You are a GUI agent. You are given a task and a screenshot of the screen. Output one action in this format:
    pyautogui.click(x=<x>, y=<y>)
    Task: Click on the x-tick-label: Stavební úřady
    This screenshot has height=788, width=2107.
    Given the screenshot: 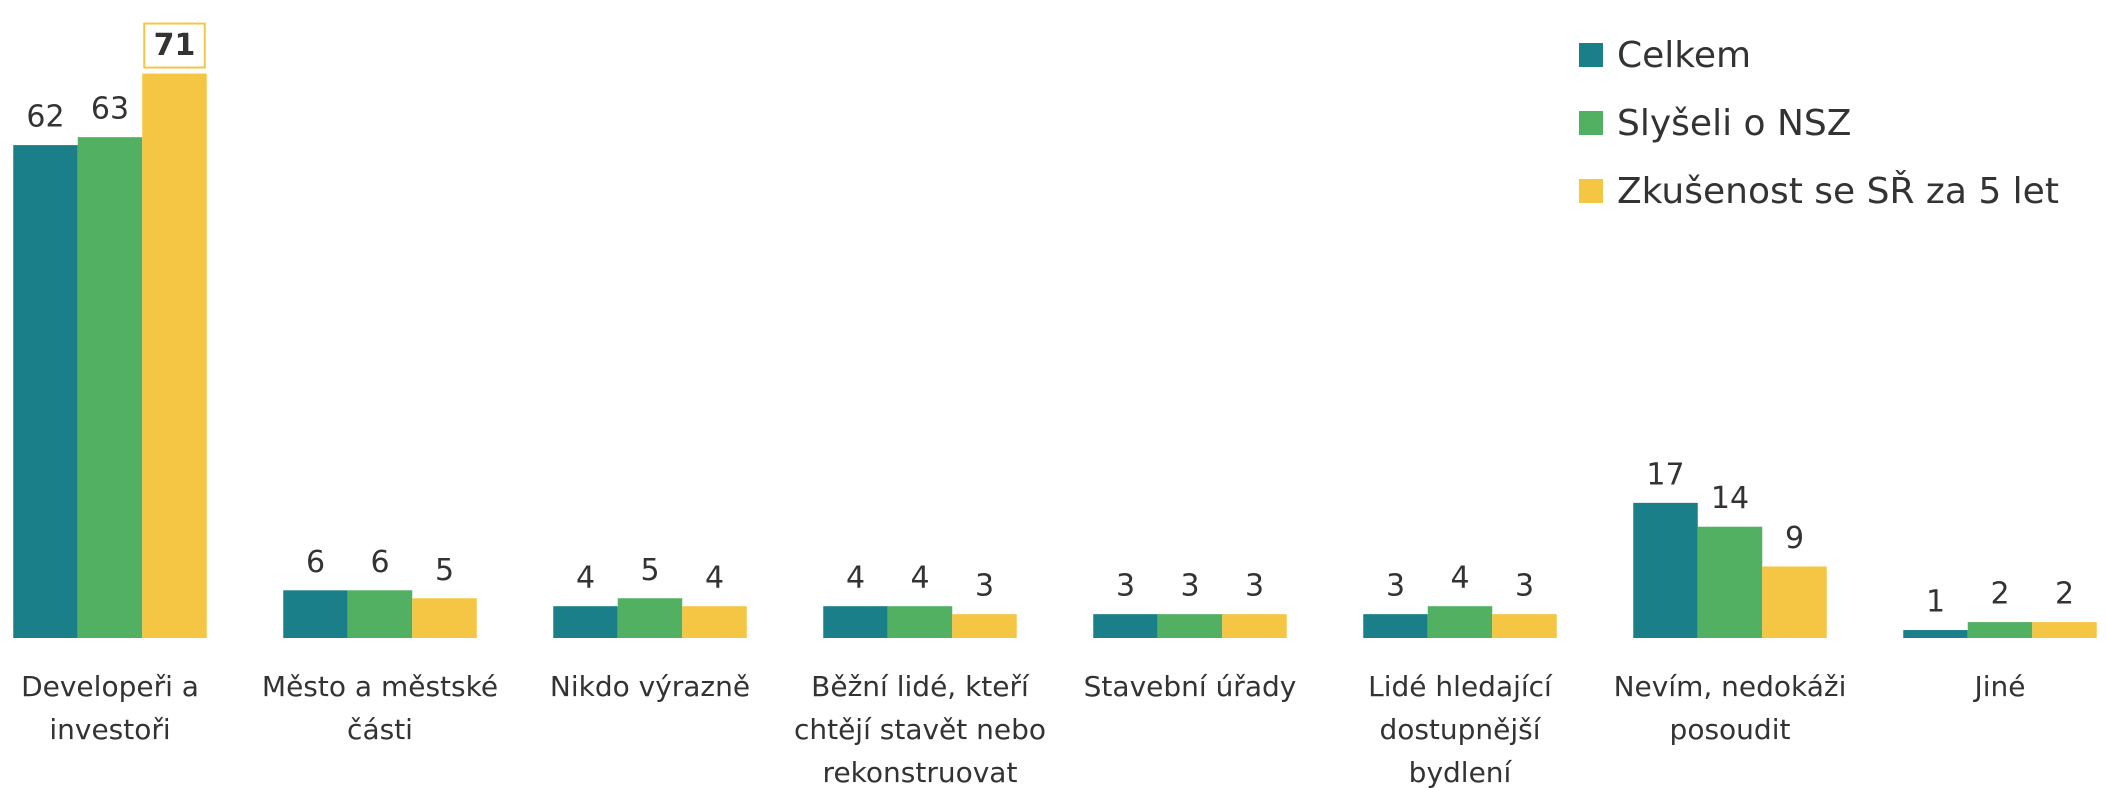 What is the action you would take?
    pyautogui.click(x=1190, y=686)
    